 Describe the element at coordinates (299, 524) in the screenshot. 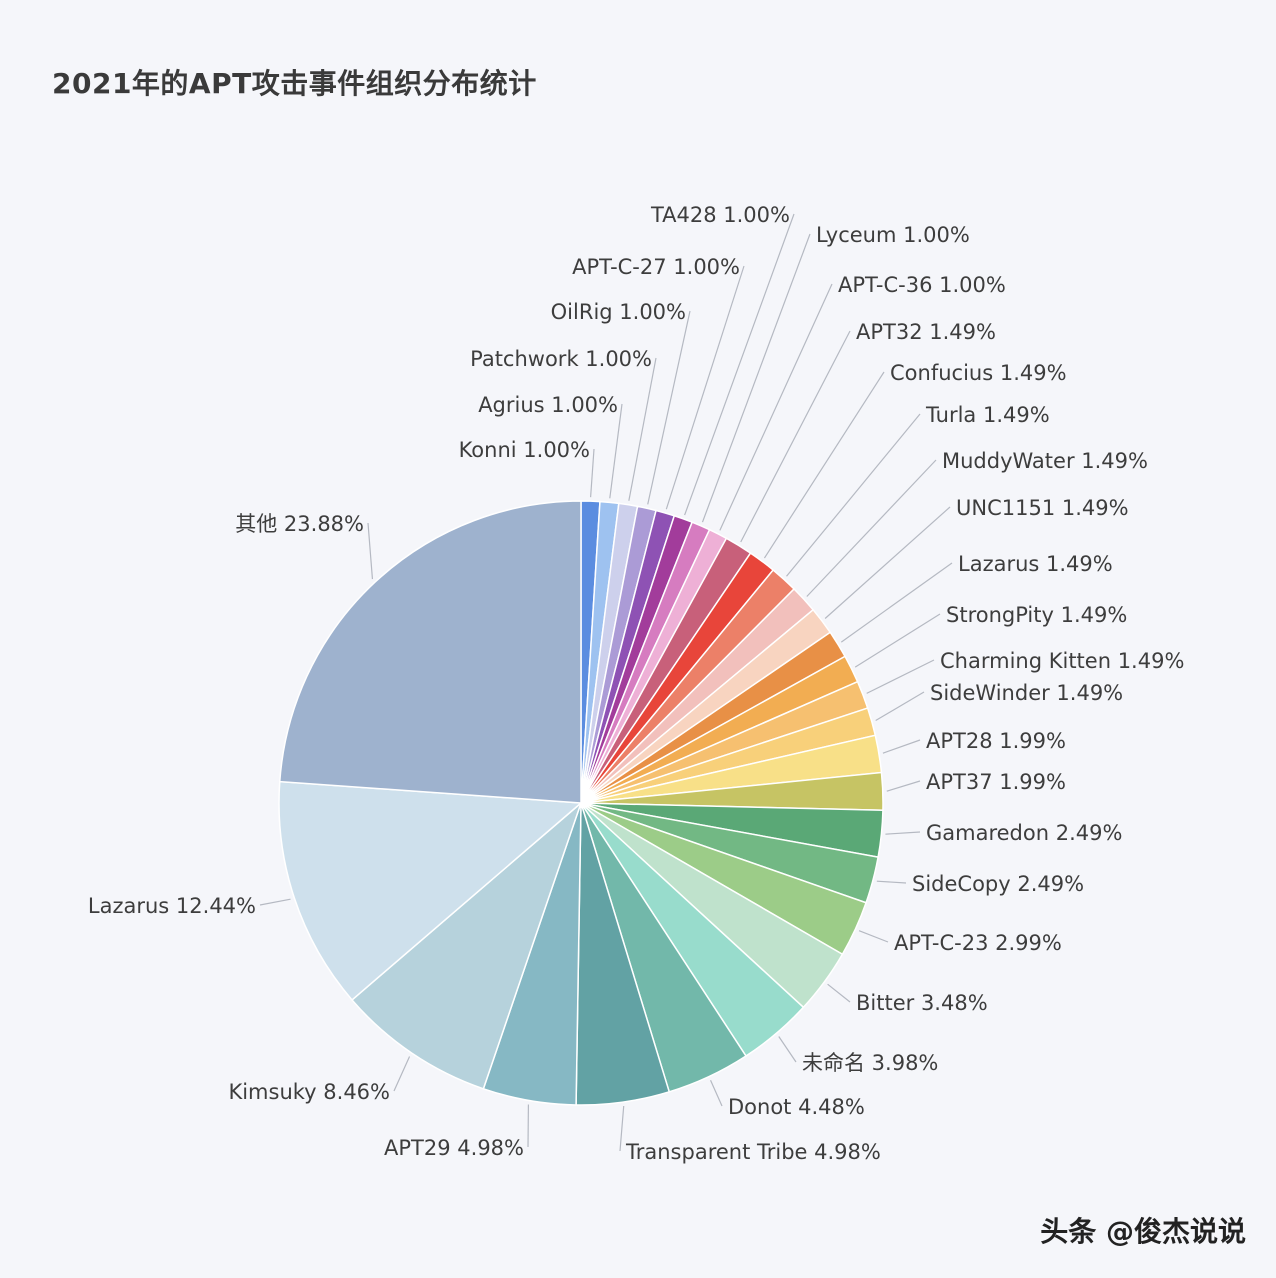

I see `slice-label-29: 其他 23.88%` at that location.